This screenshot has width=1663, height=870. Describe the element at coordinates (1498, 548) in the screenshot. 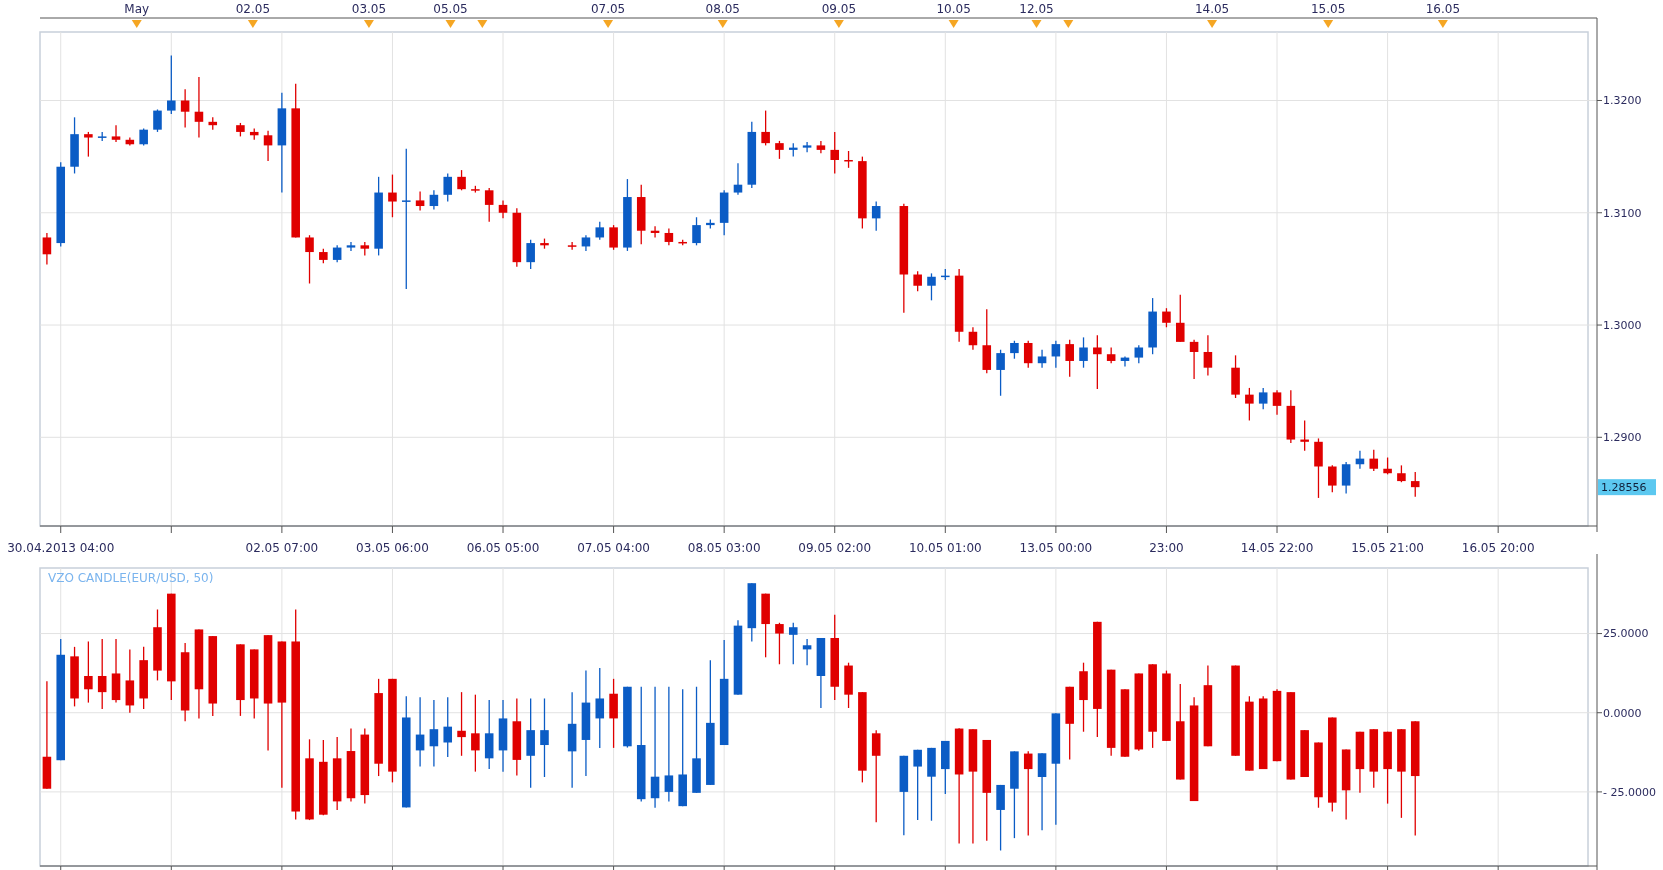

I see `x-tick-label: 16.05 20:00` at that location.